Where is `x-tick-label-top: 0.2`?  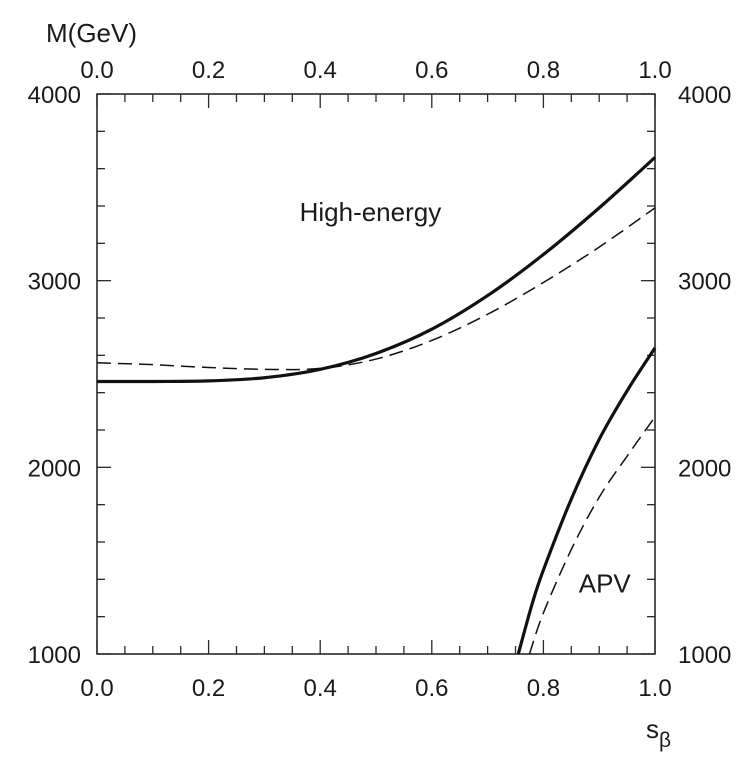 x-tick-label-top: 0.2 is located at coordinates (208, 70).